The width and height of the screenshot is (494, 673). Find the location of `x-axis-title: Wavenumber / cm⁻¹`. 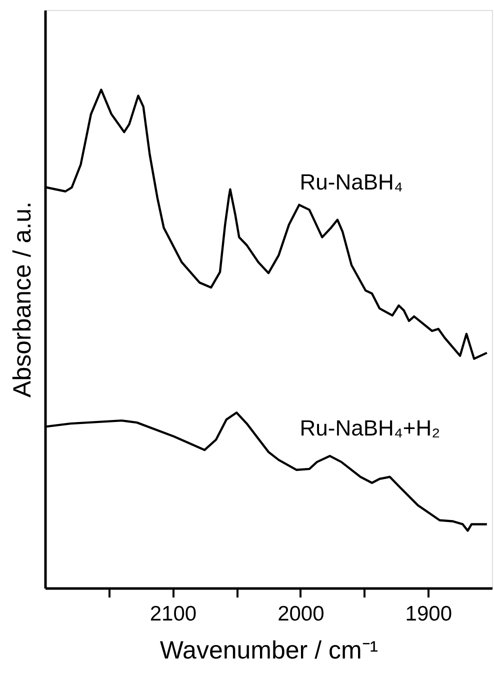

x-axis-title: Wavenumber / cm⁻¹ is located at coordinates (269, 650).